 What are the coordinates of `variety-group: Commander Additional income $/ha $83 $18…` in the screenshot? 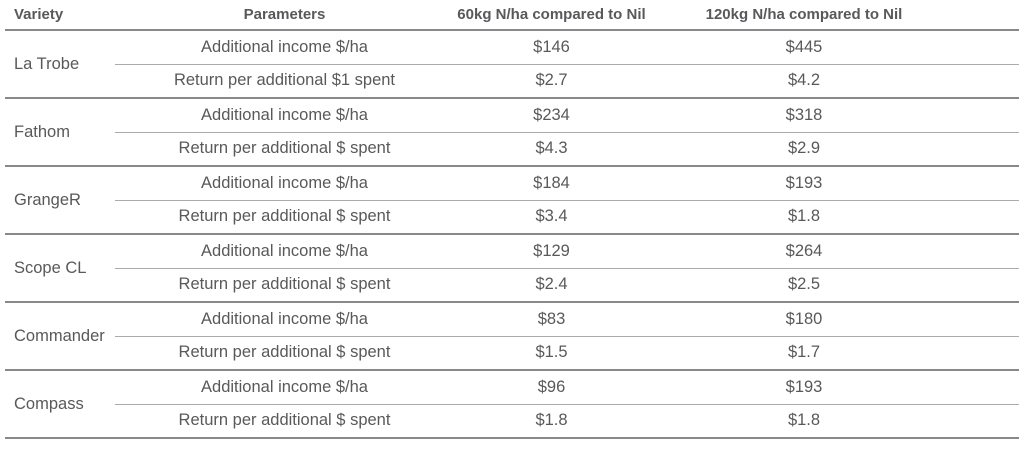 It's located at (512, 336).